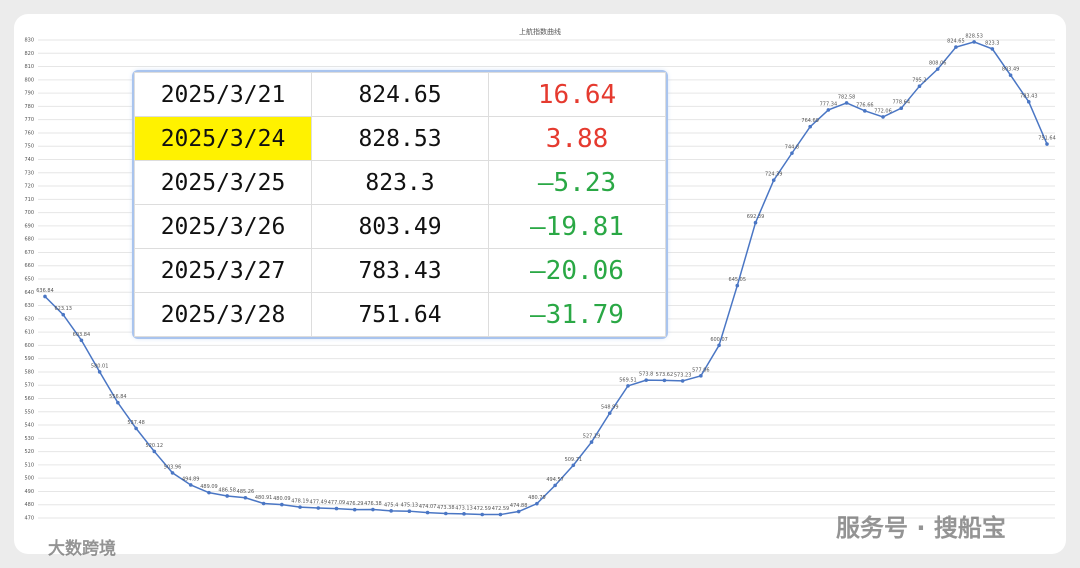  I want to click on table-row: 2025/3/26 803.49 —19.81, so click(400, 226).